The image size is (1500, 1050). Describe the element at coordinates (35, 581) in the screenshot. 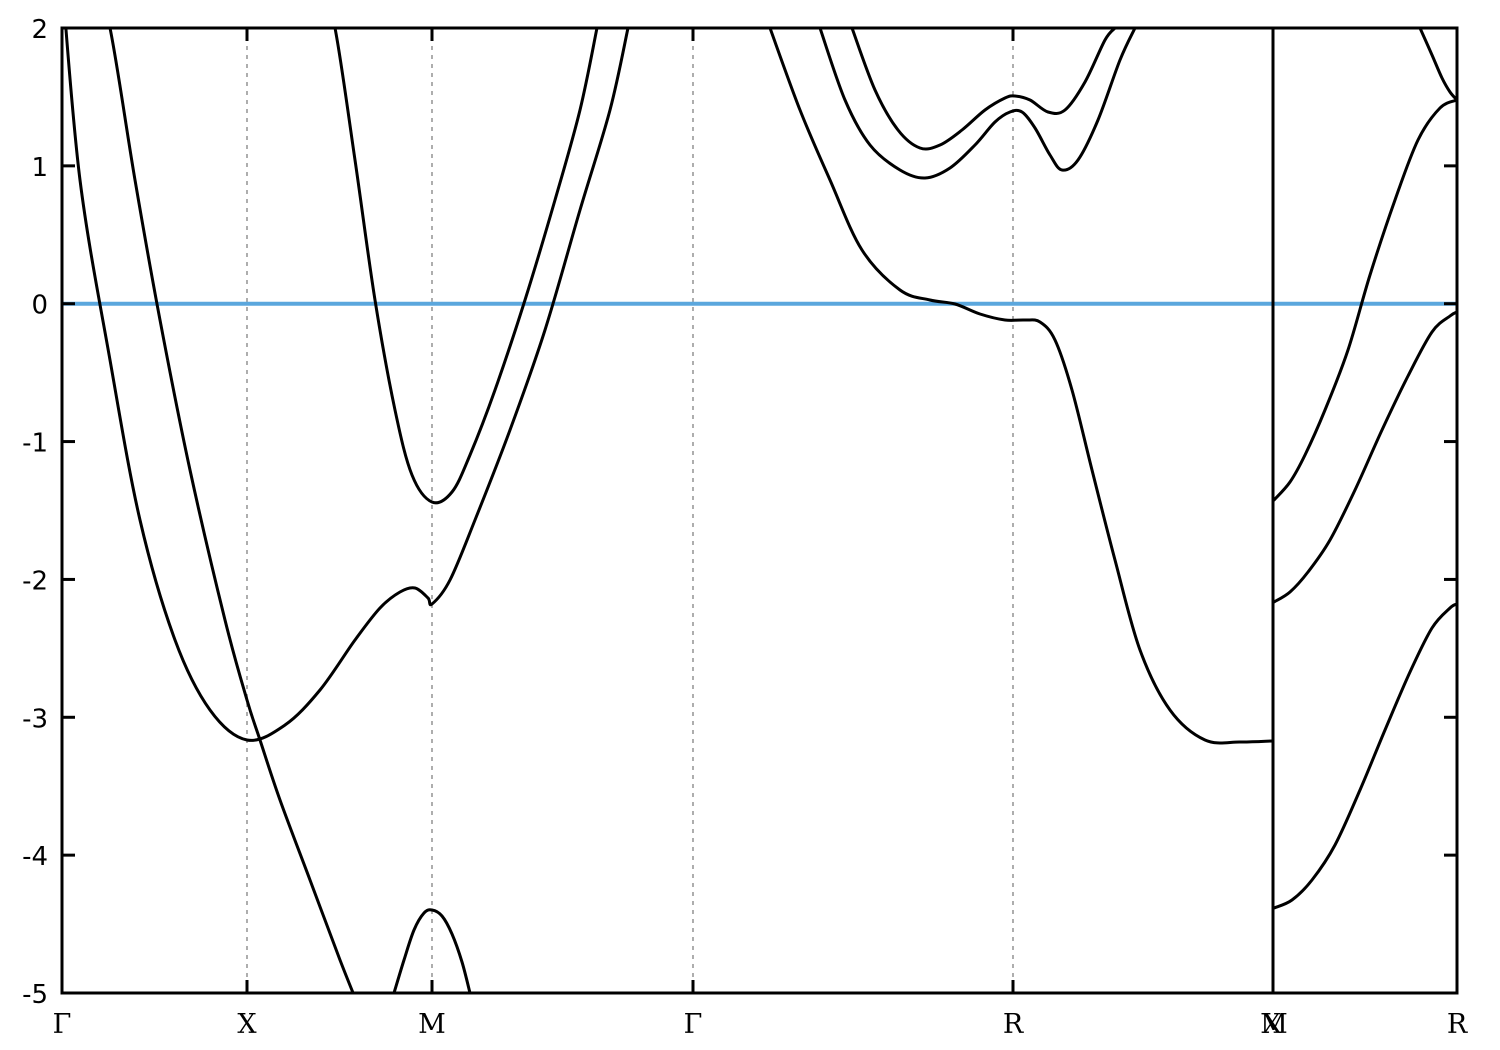

I see `y-tick-label: -2` at that location.